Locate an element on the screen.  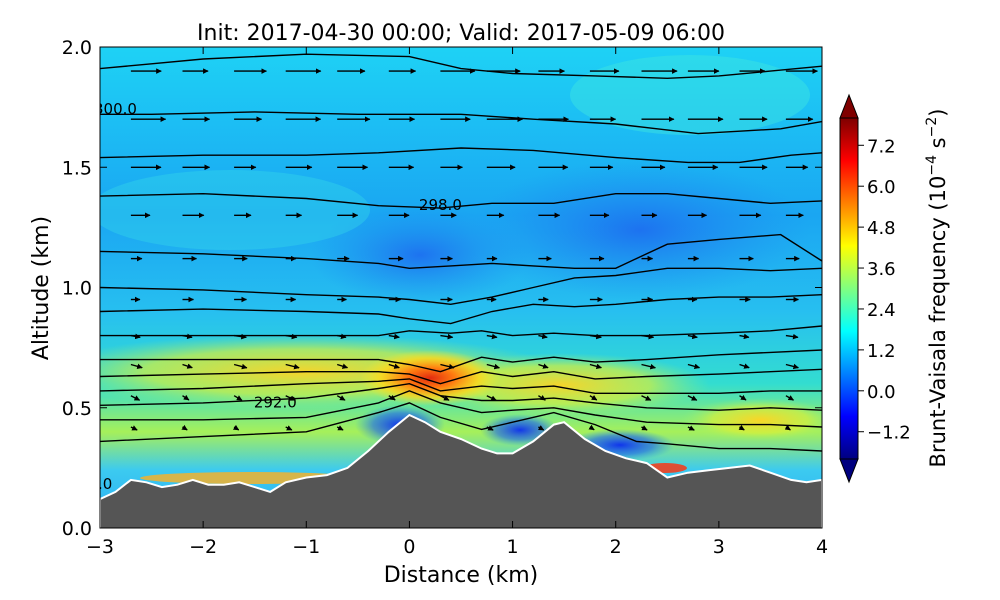
colorbar-tick-label: −1.2 is located at coordinates (889, 433).